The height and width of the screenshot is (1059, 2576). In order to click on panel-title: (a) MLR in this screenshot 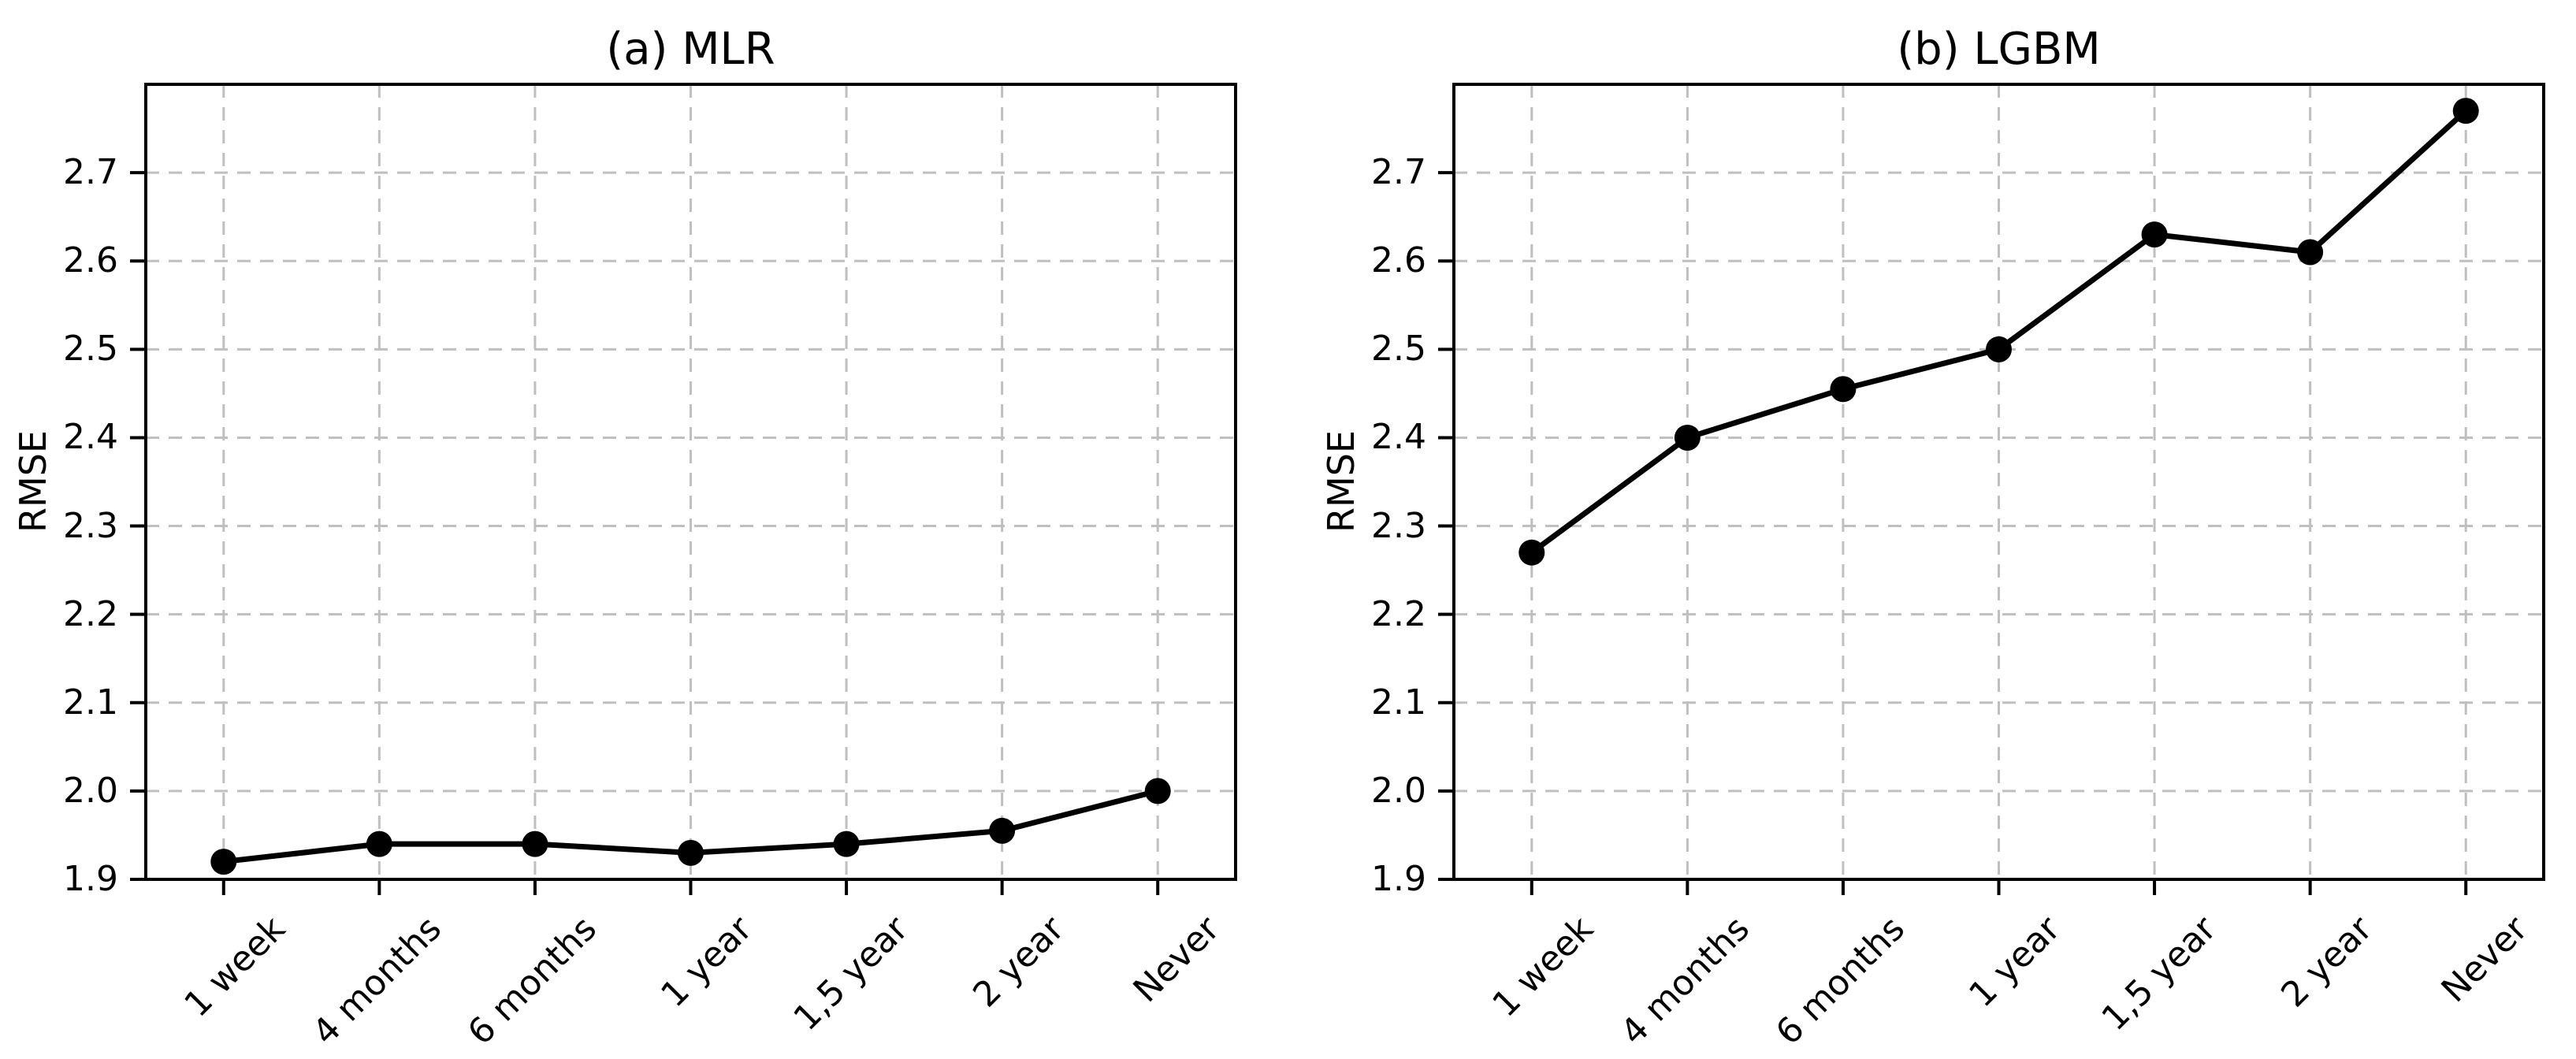, I will do `click(690, 49)`.